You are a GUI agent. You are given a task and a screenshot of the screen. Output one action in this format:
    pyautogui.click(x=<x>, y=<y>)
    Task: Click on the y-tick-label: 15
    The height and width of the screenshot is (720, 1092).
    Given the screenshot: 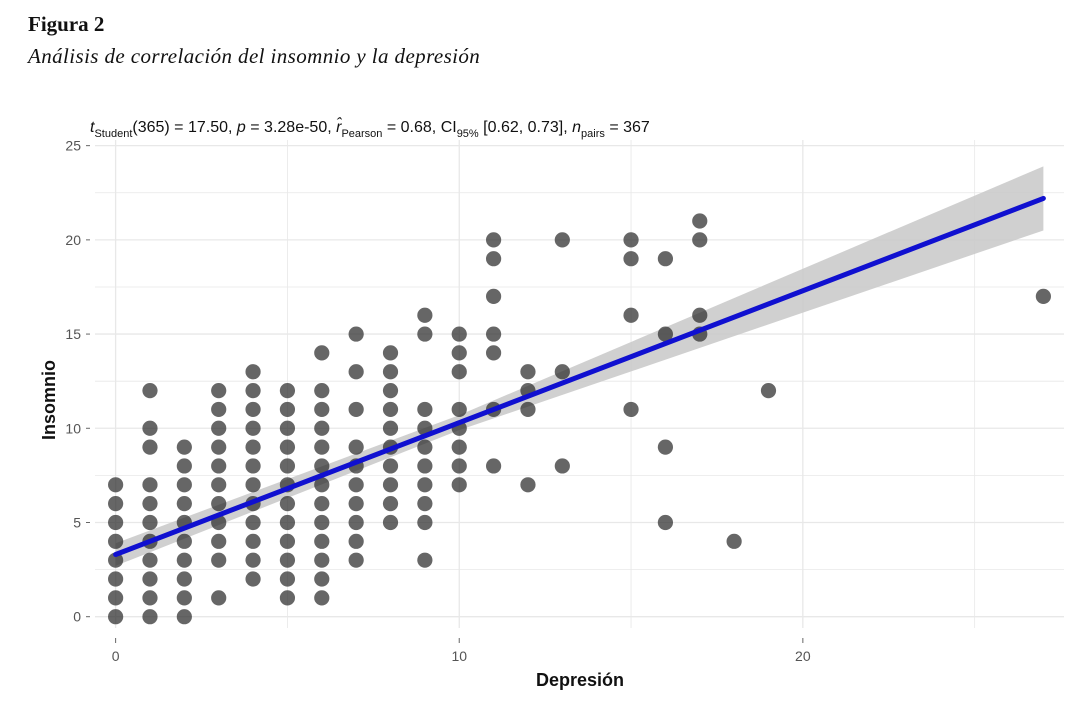 What is the action you would take?
    pyautogui.click(x=73, y=334)
    